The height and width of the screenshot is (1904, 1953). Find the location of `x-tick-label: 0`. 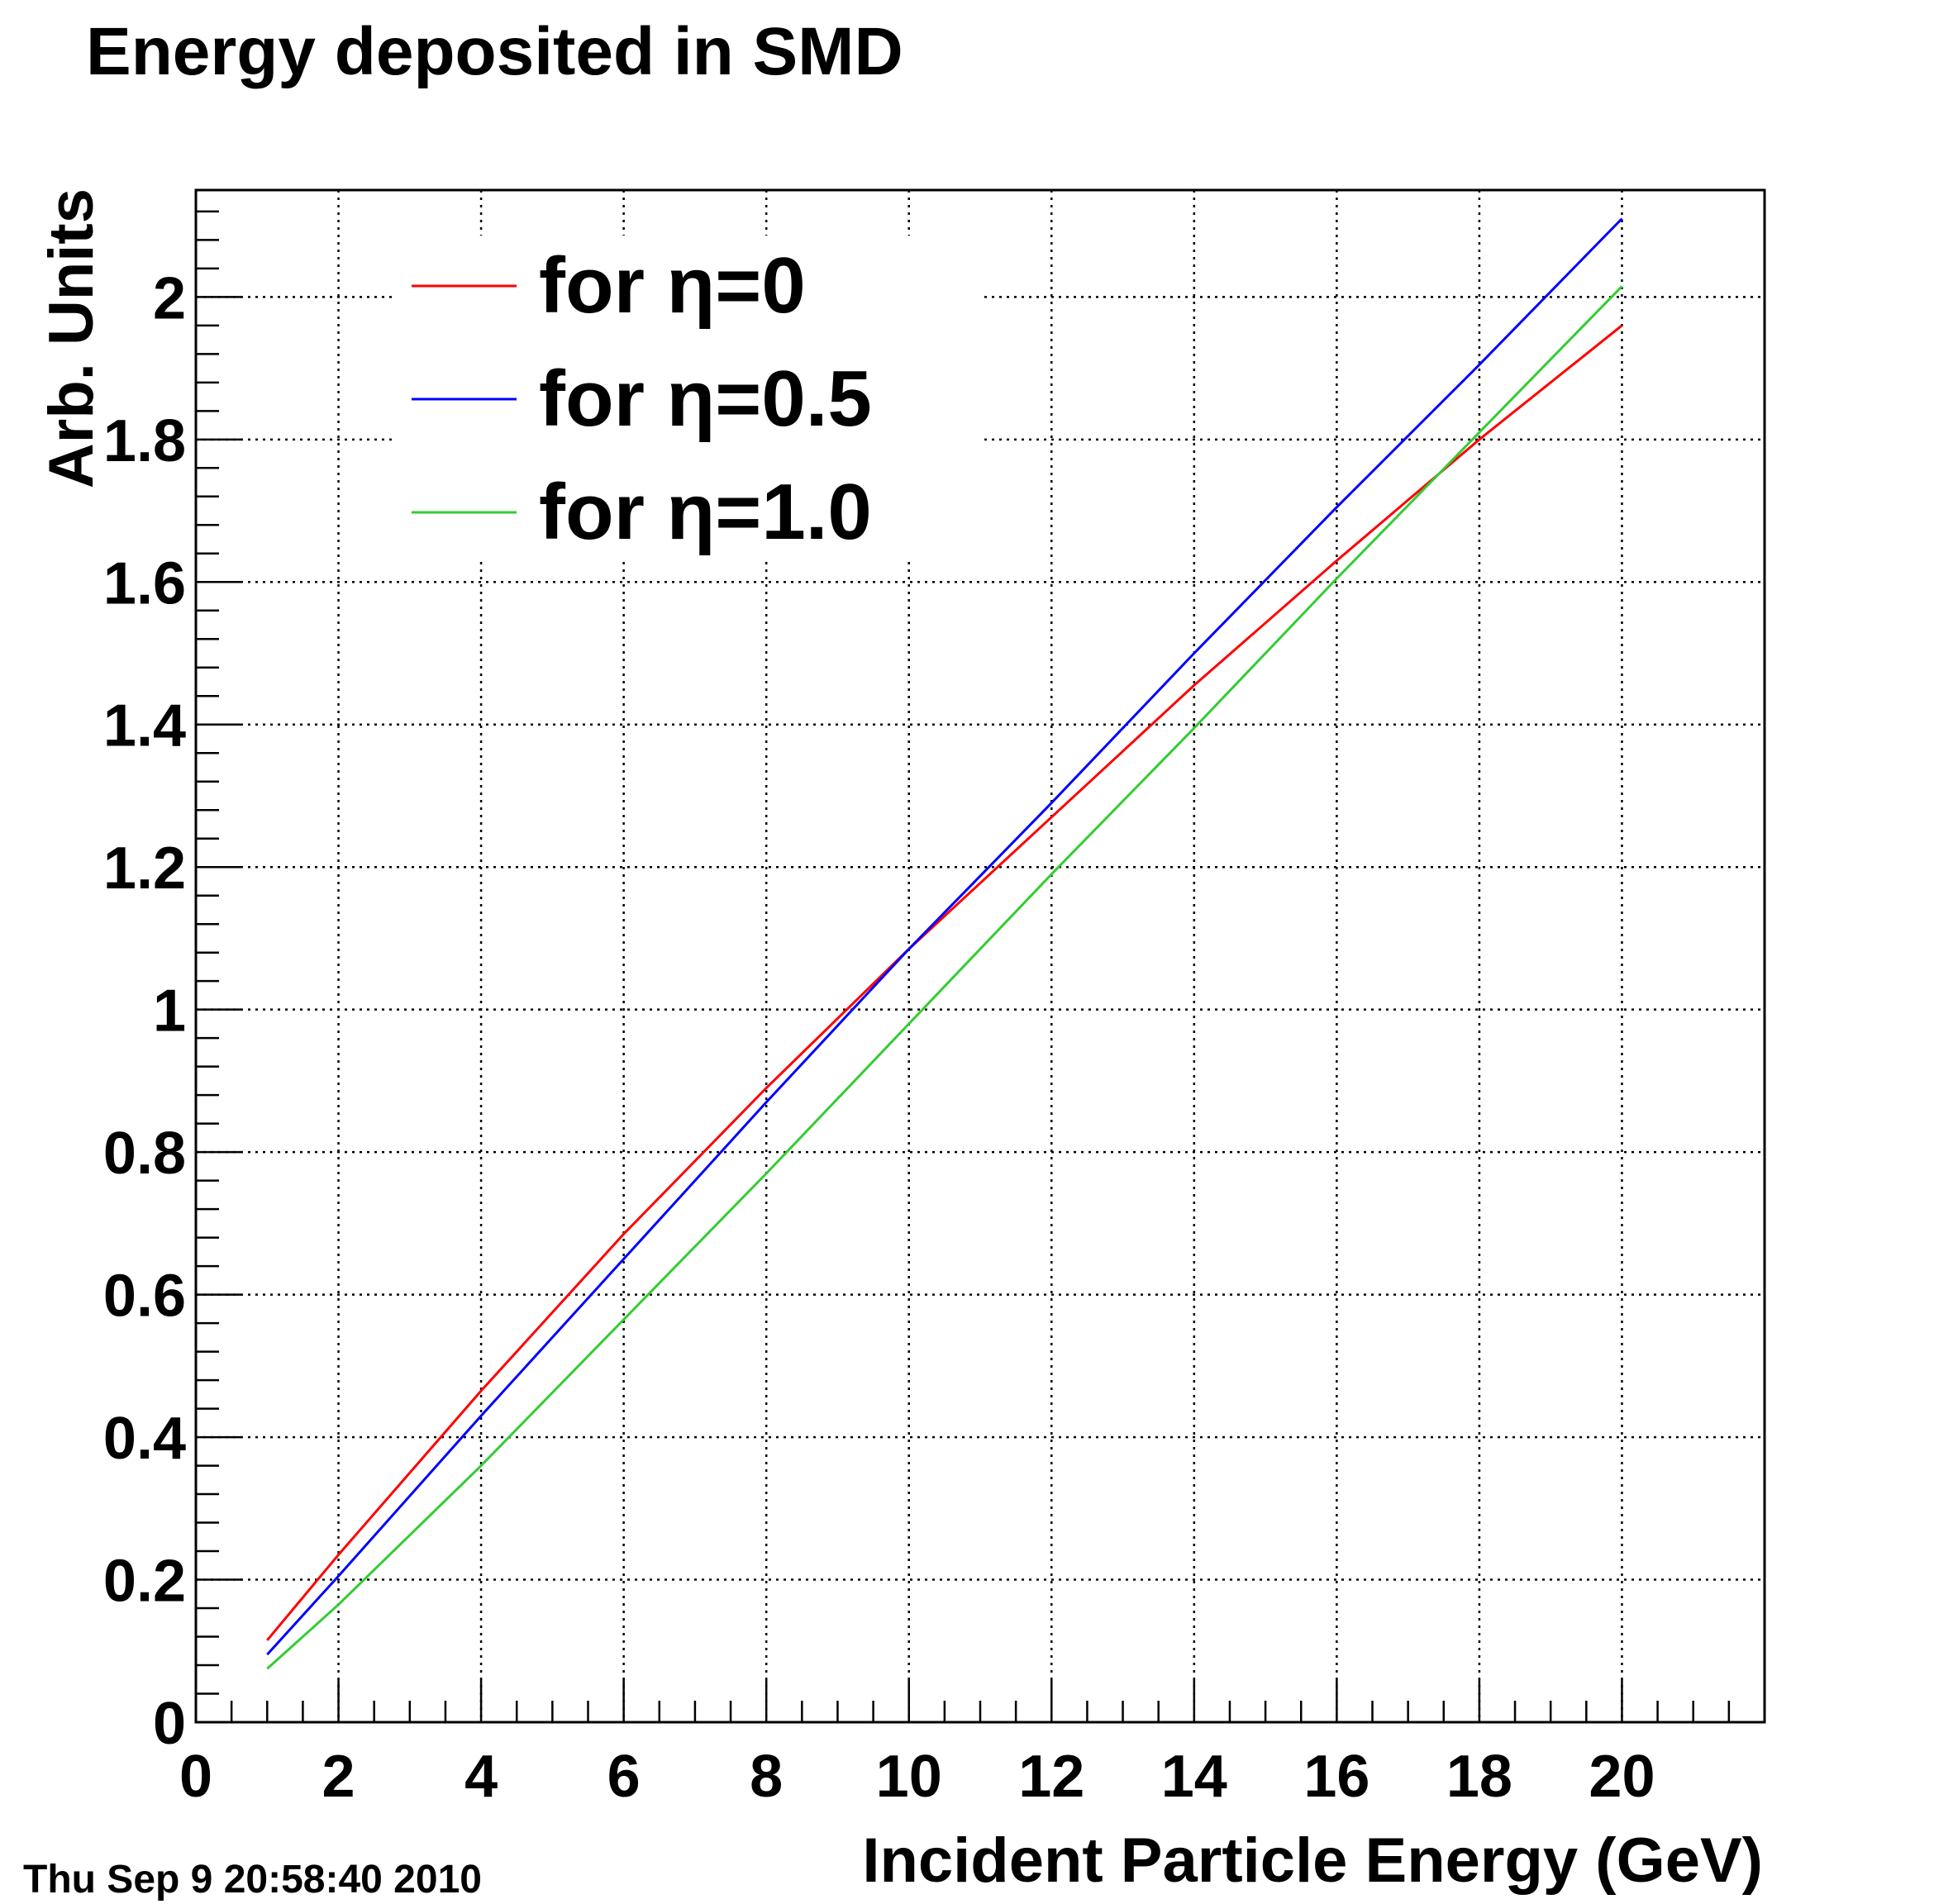

x-tick-label: 0 is located at coordinates (195, 1777).